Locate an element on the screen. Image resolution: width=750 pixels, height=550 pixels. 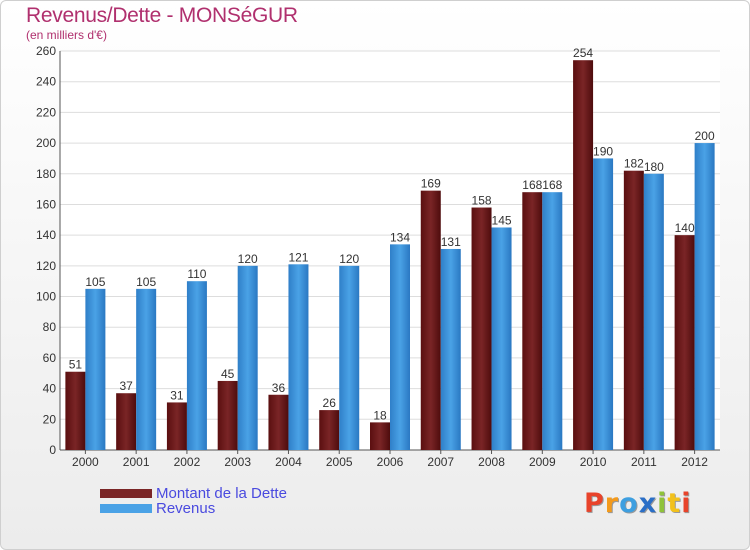
data-label-revenus: 131 is located at coordinates (451, 242).